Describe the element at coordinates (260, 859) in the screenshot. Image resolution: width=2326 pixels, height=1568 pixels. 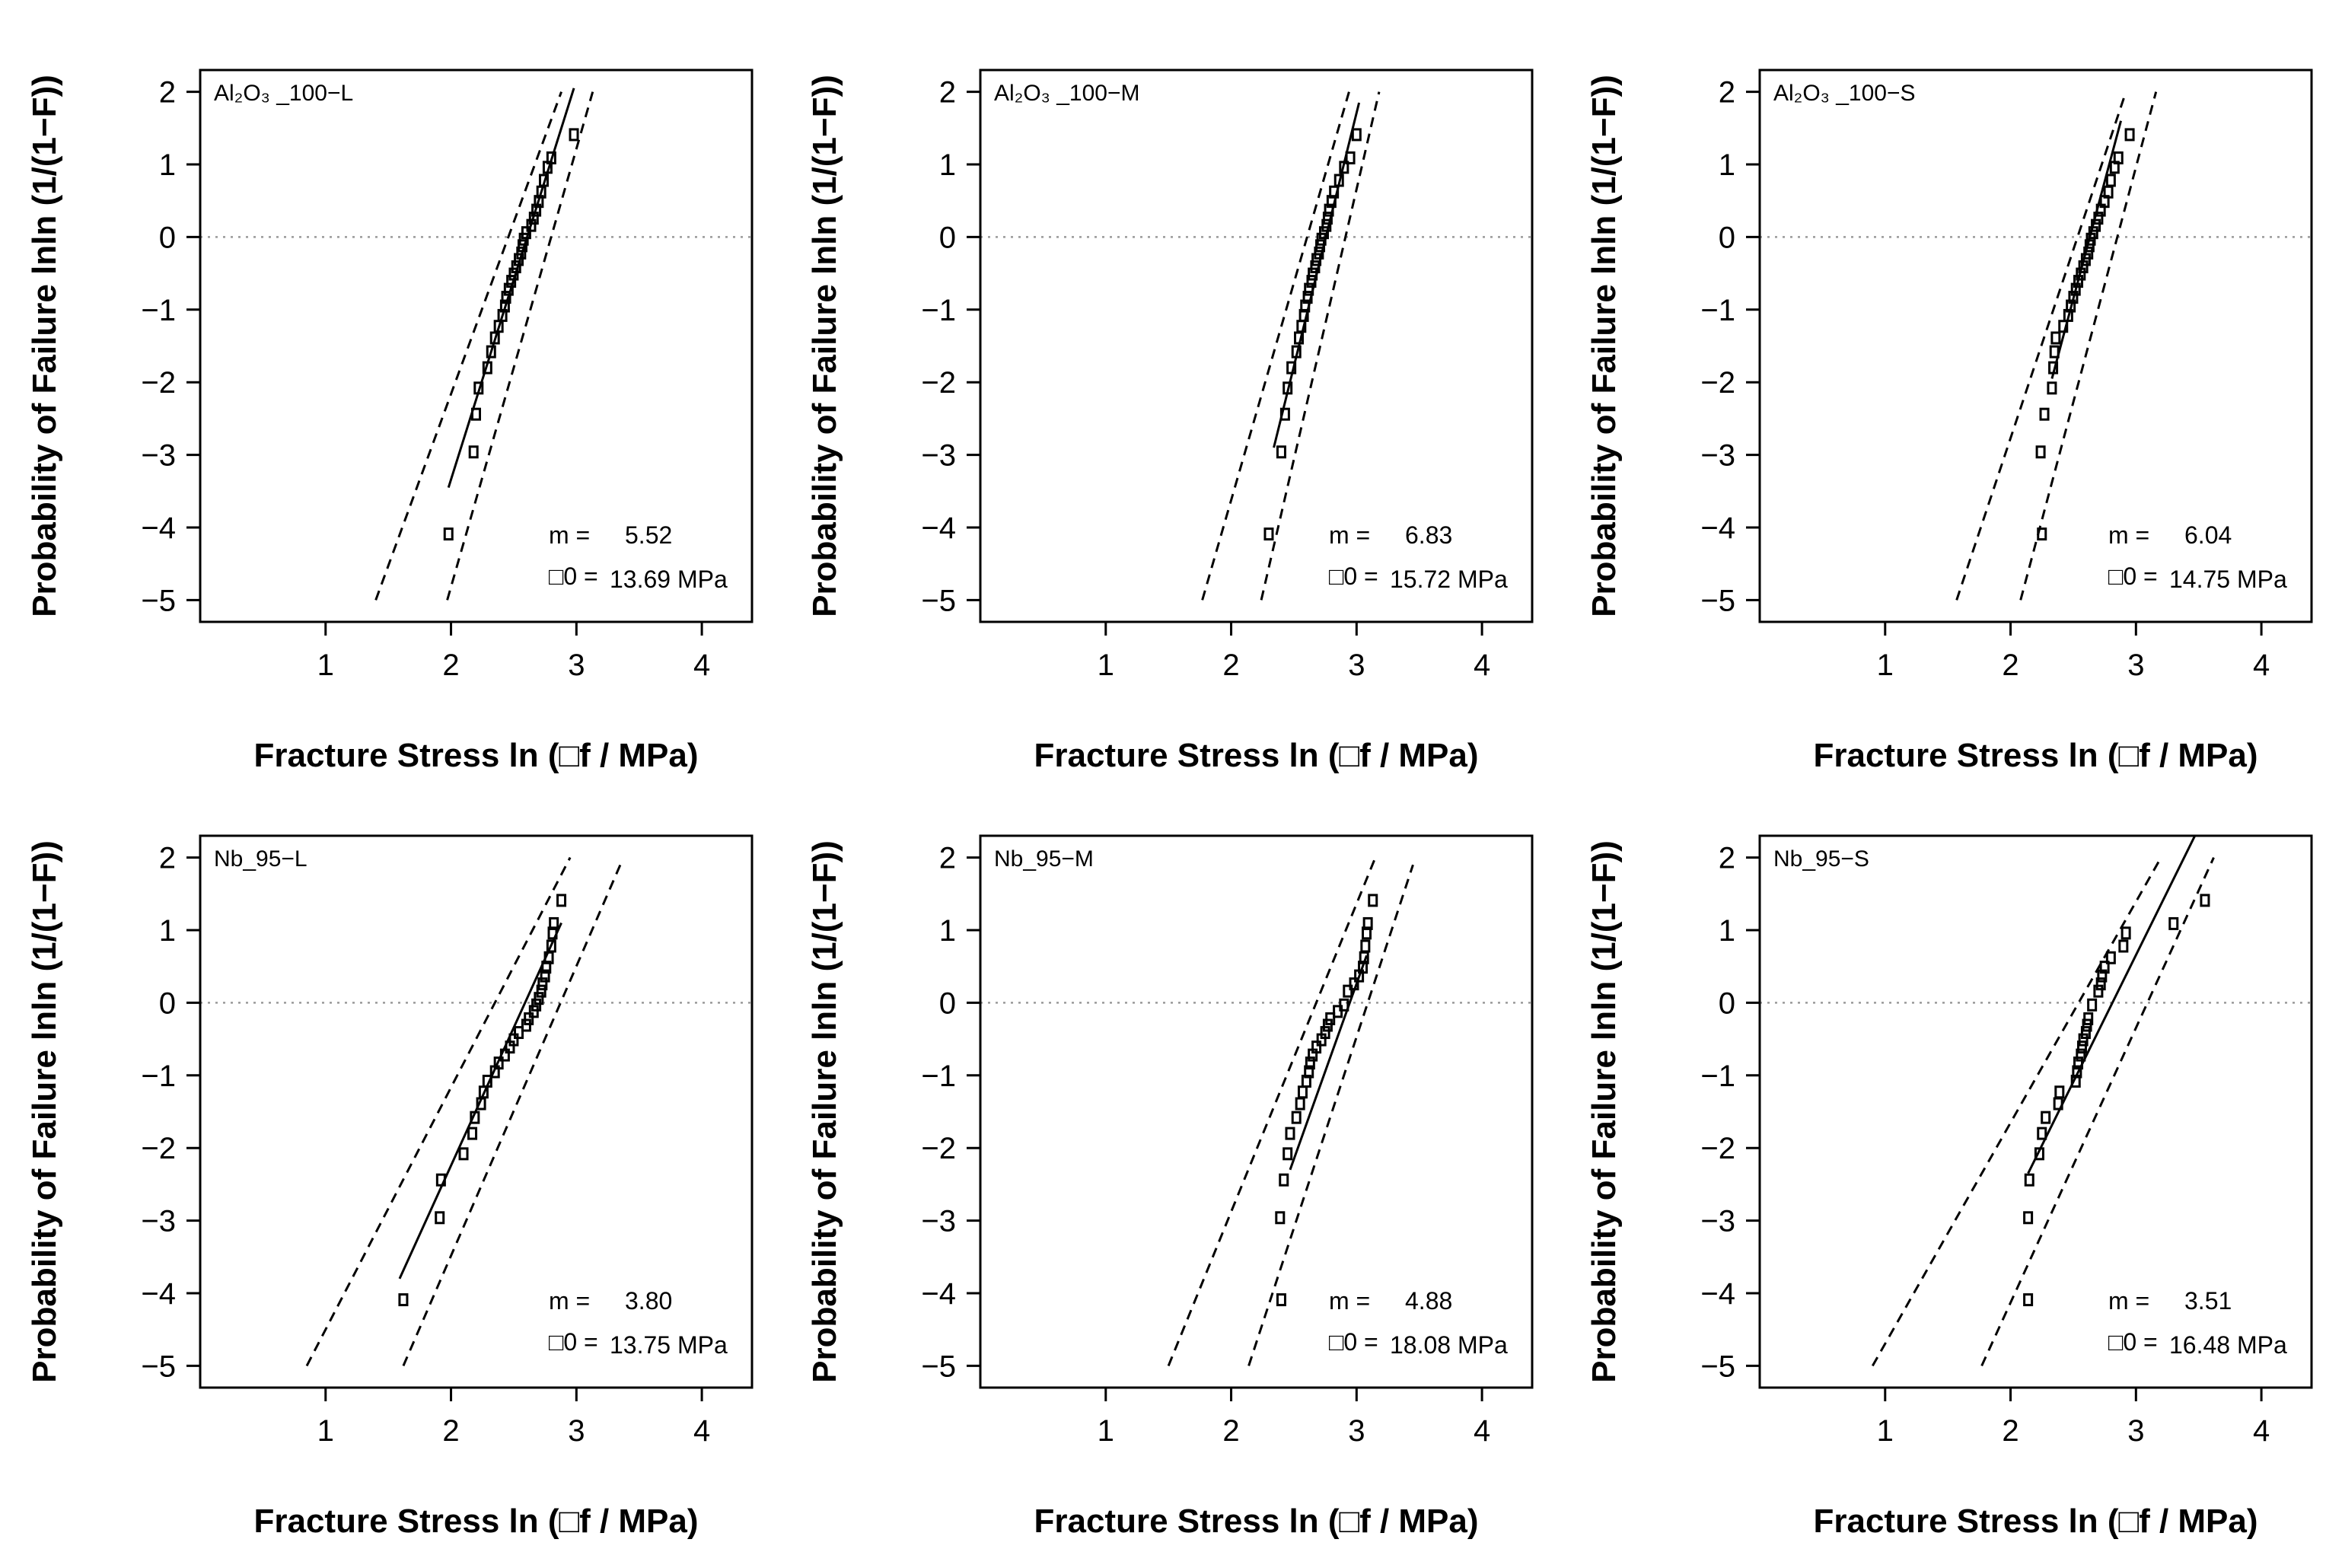
I see `panel-label: Nb_95−L` at that location.